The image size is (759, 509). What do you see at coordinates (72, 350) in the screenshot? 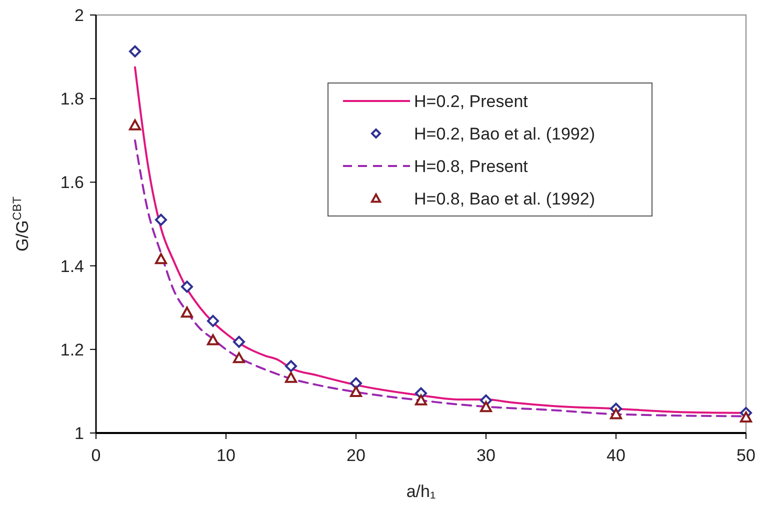
I see `y-tick-label: 1.2` at bounding box center [72, 350].